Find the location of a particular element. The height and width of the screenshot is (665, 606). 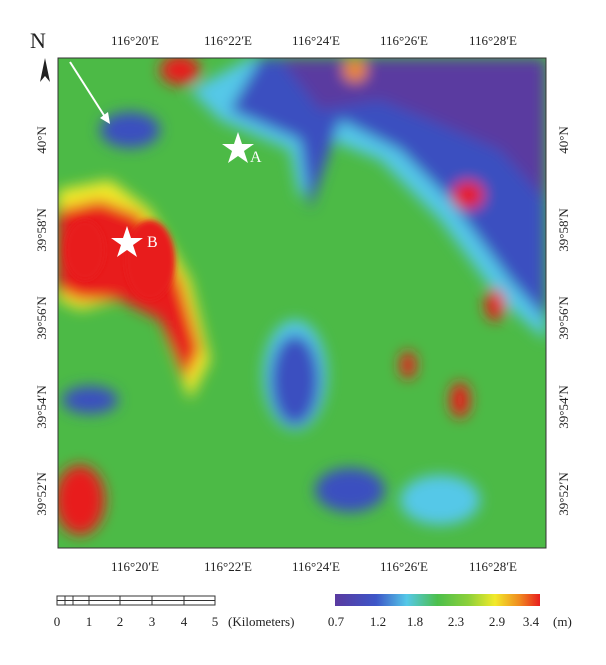

colorbar-label: 0.7 is located at coordinates (336, 621).